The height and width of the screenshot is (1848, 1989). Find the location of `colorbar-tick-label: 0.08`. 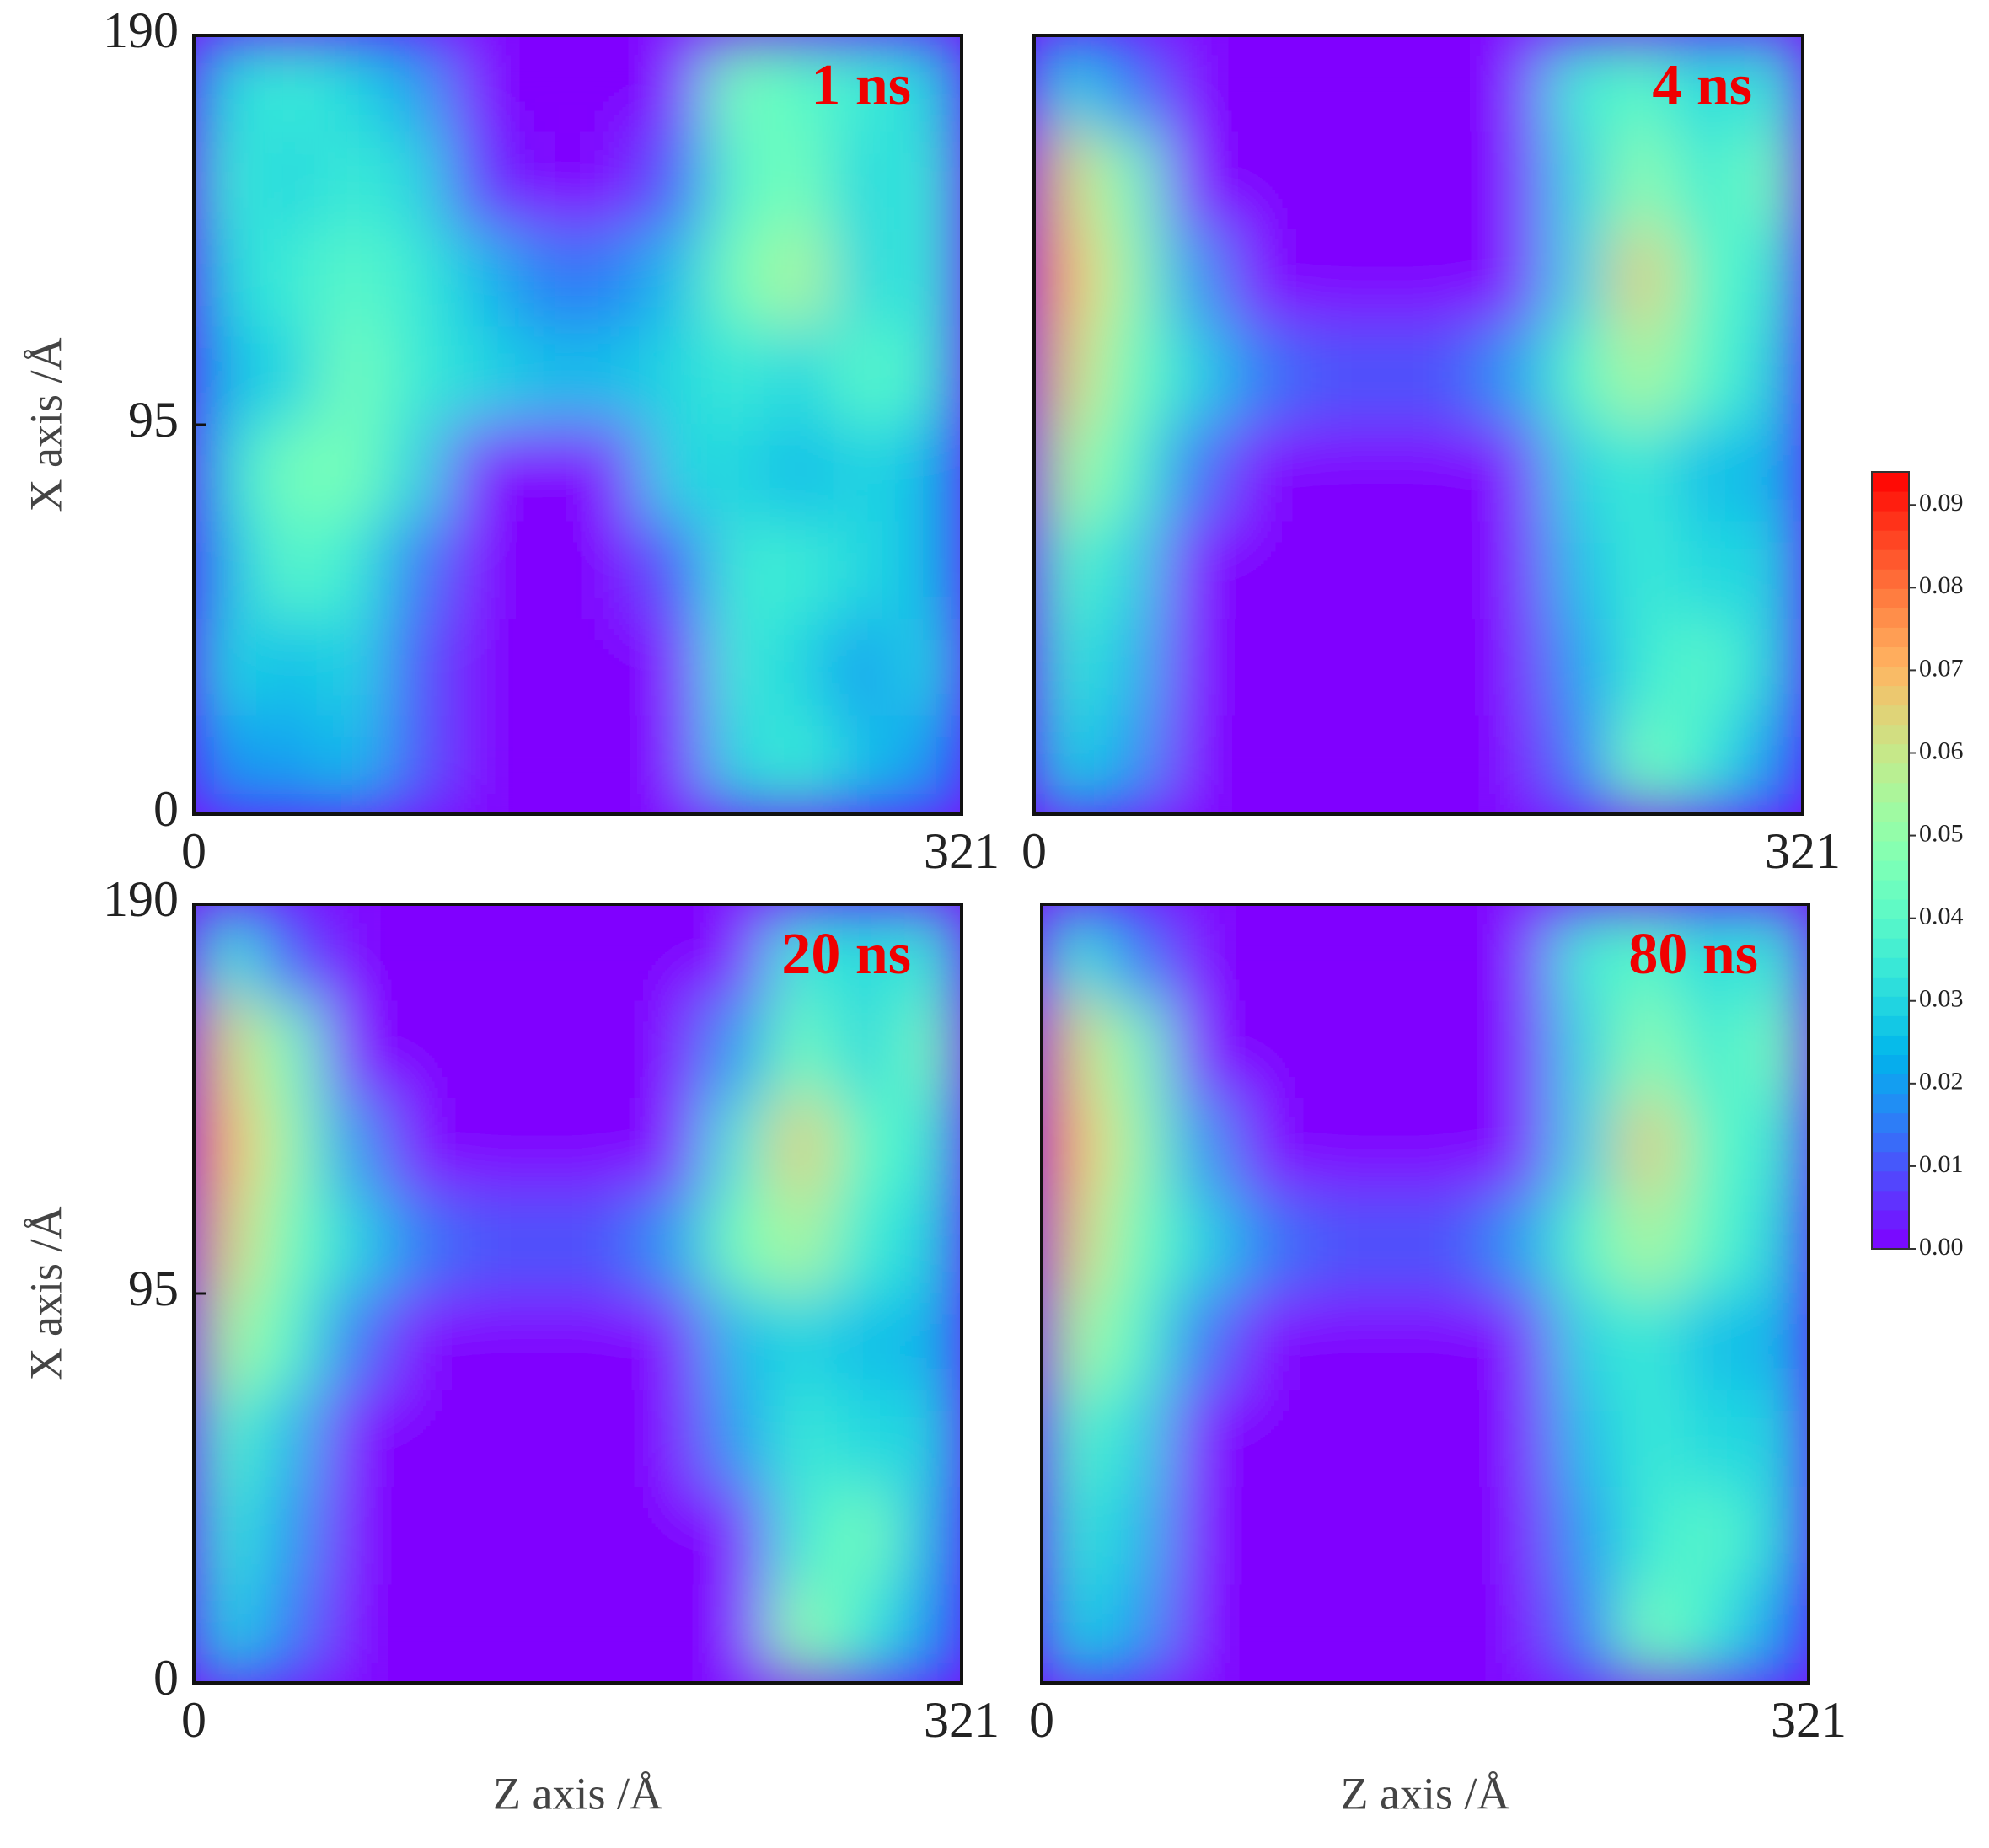

colorbar-tick-label: 0.08 is located at coordinates (1941, 585).